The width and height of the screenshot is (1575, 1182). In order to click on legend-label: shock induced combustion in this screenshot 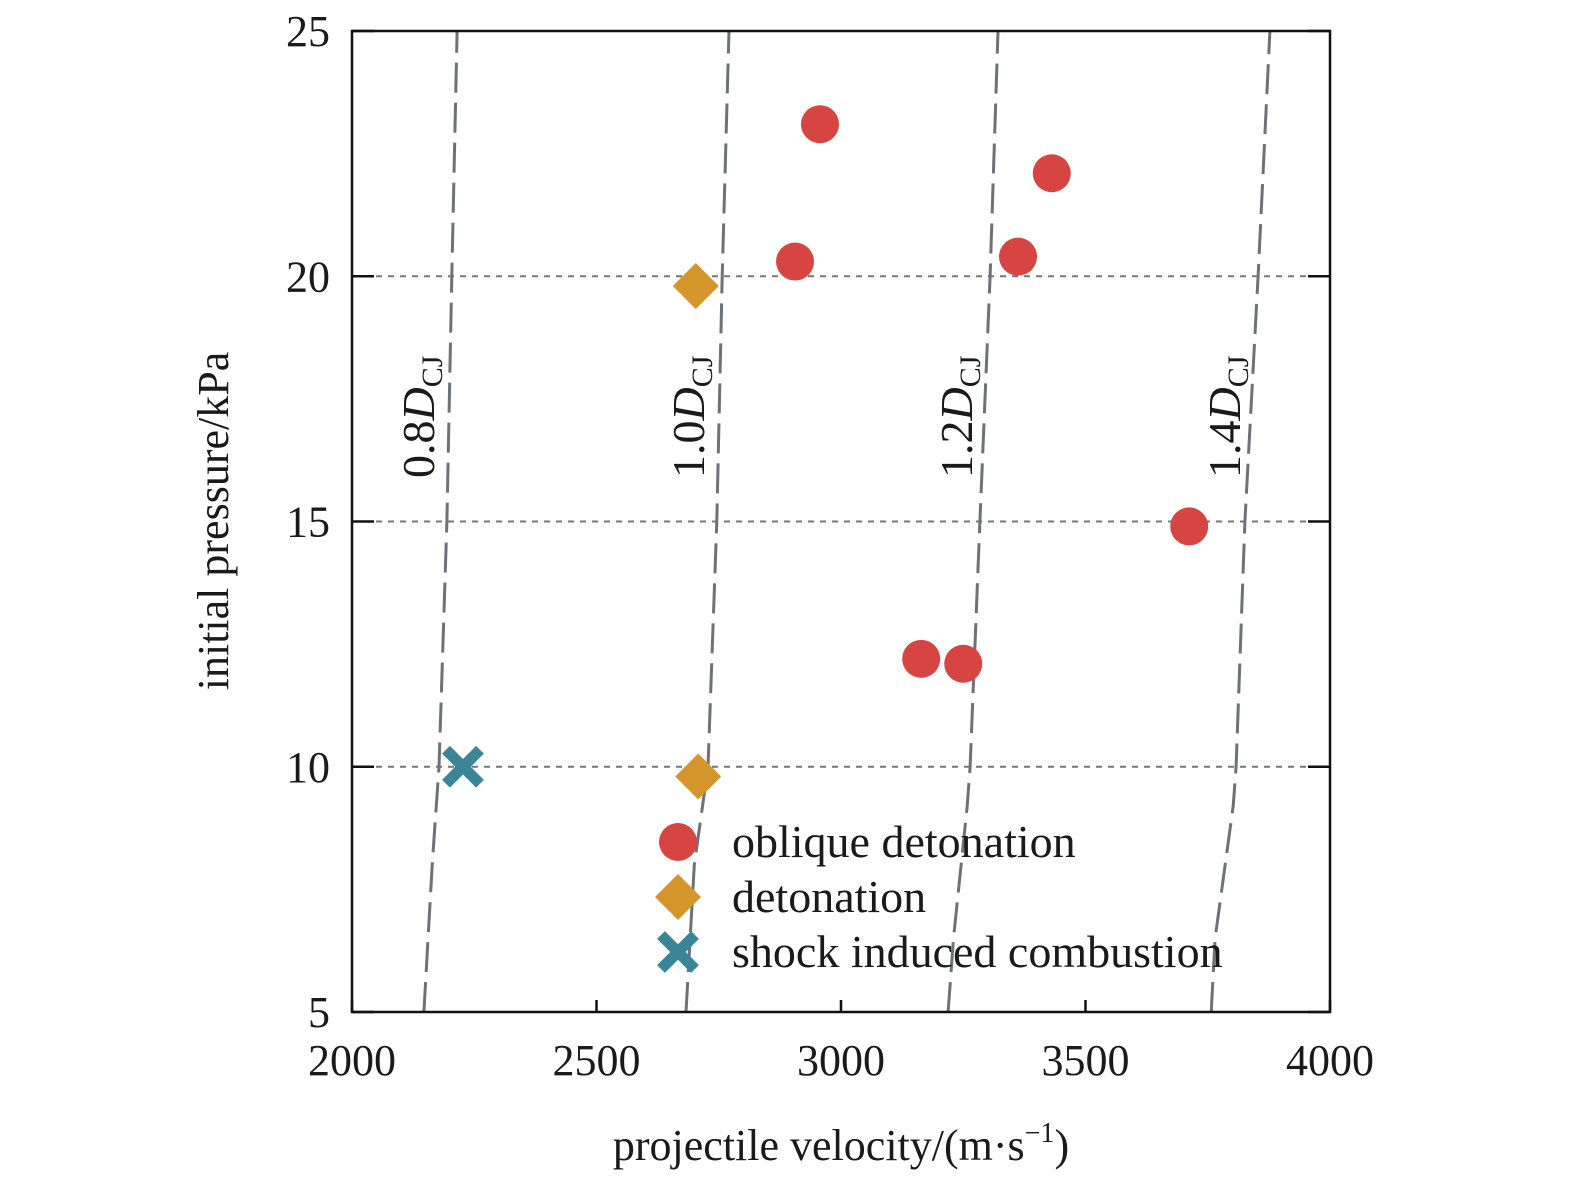, I will do `click(977, 951)`.